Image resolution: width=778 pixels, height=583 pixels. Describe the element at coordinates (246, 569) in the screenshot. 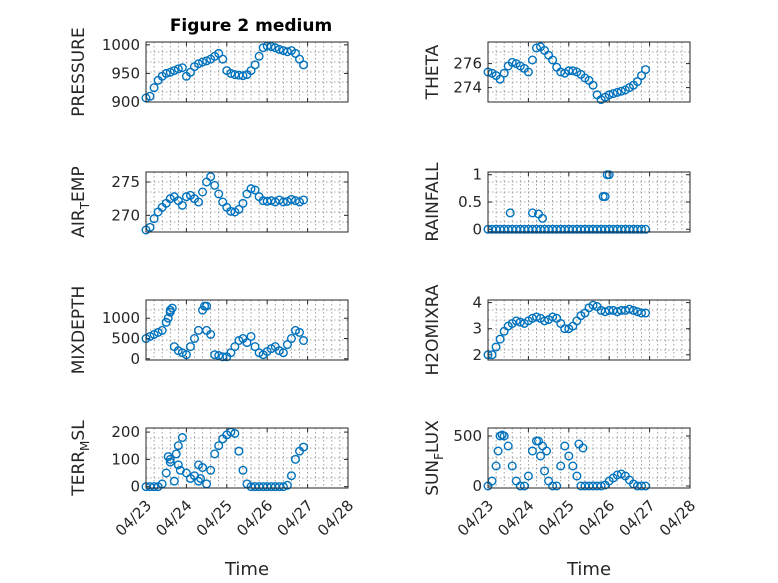

I see `x-axis-label: Time` at that location.